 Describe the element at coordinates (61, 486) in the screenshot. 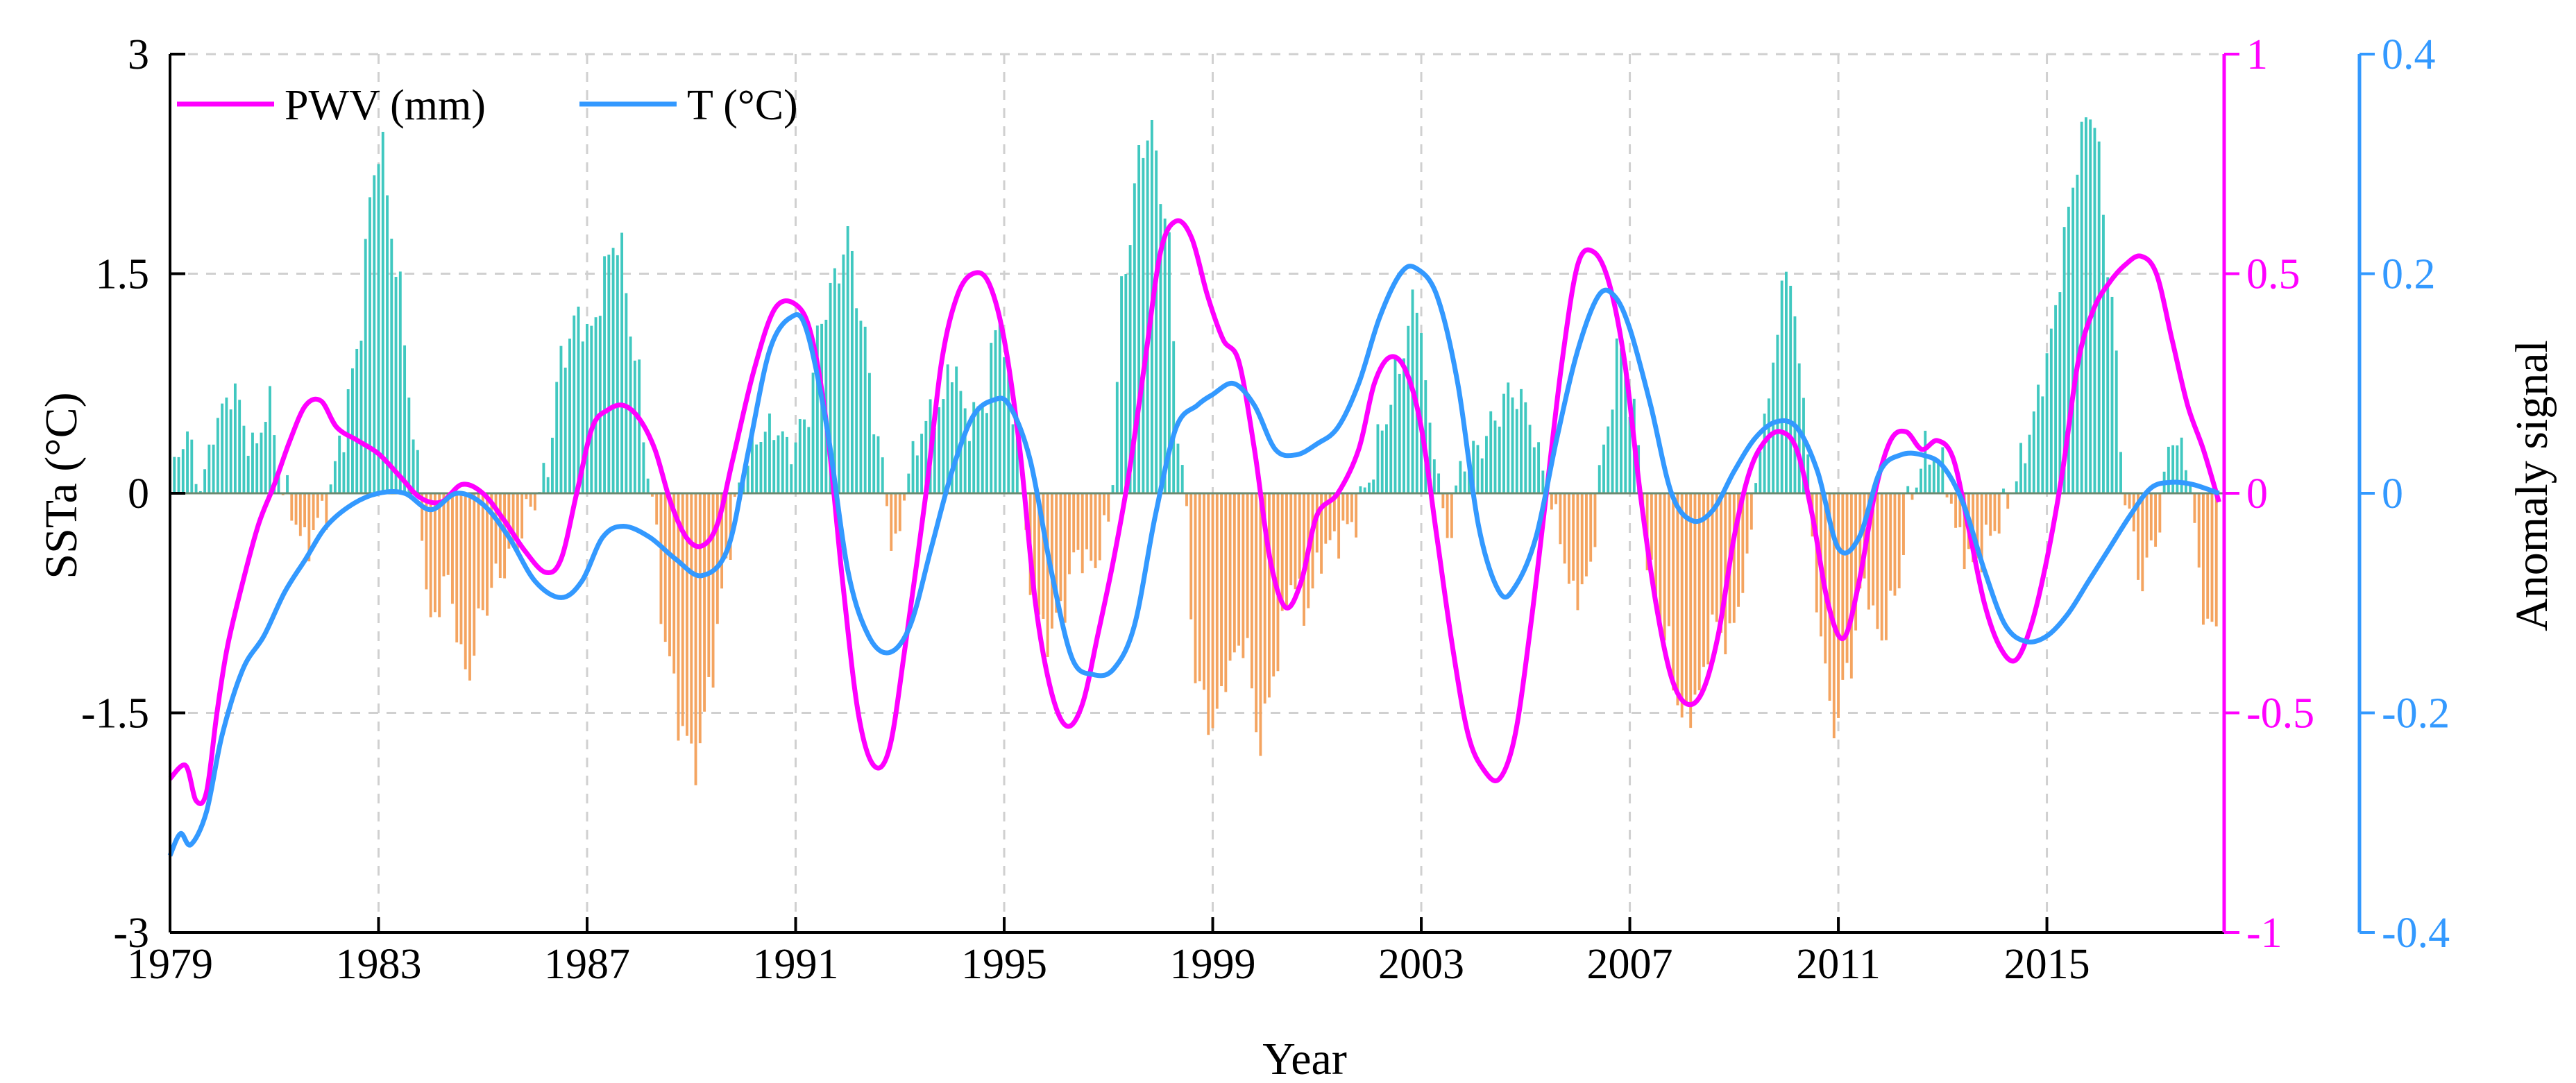

I see `y-axis-left-title: SSTa (°C)` at that location.